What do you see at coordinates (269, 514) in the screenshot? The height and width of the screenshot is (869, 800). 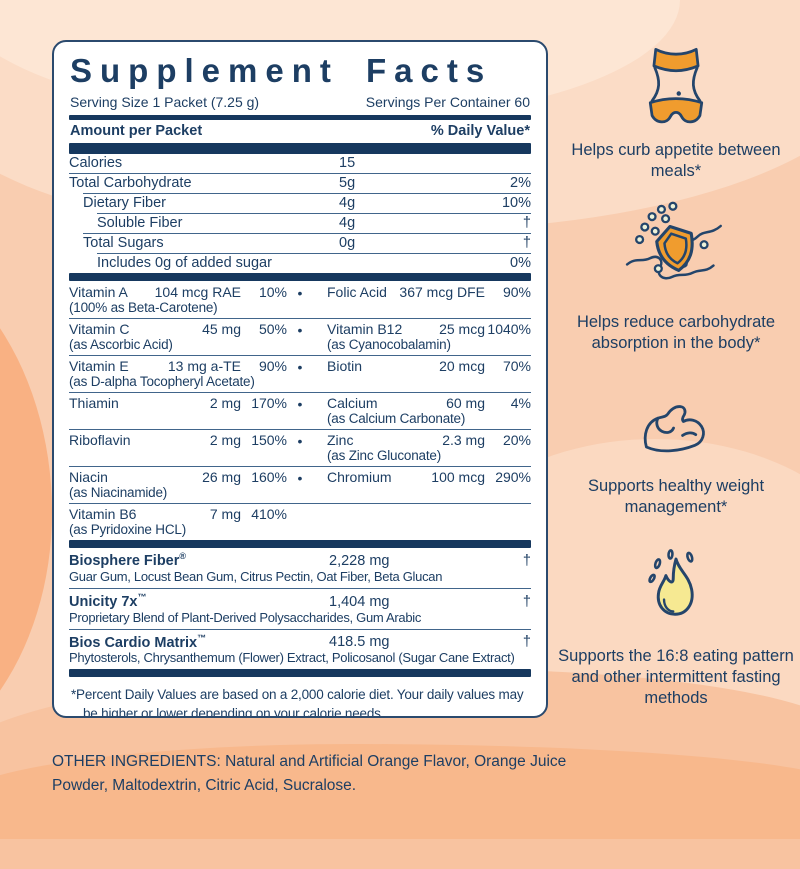 I see `nutrient-dv: 410%` at bounding box center [269, 514].